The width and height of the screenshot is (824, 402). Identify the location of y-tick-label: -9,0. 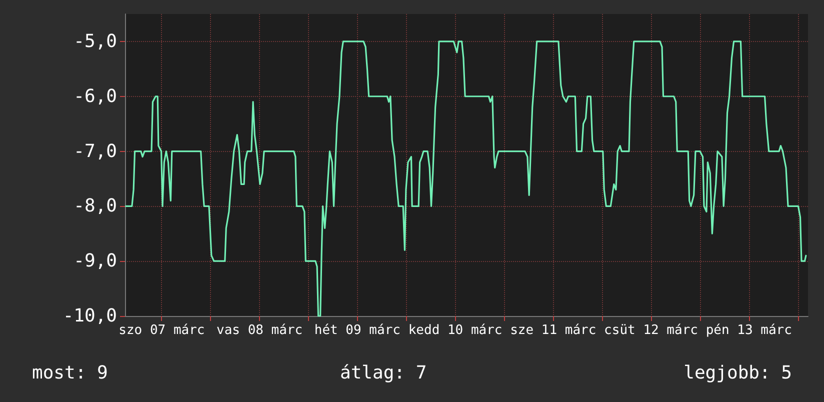
(95, 261).